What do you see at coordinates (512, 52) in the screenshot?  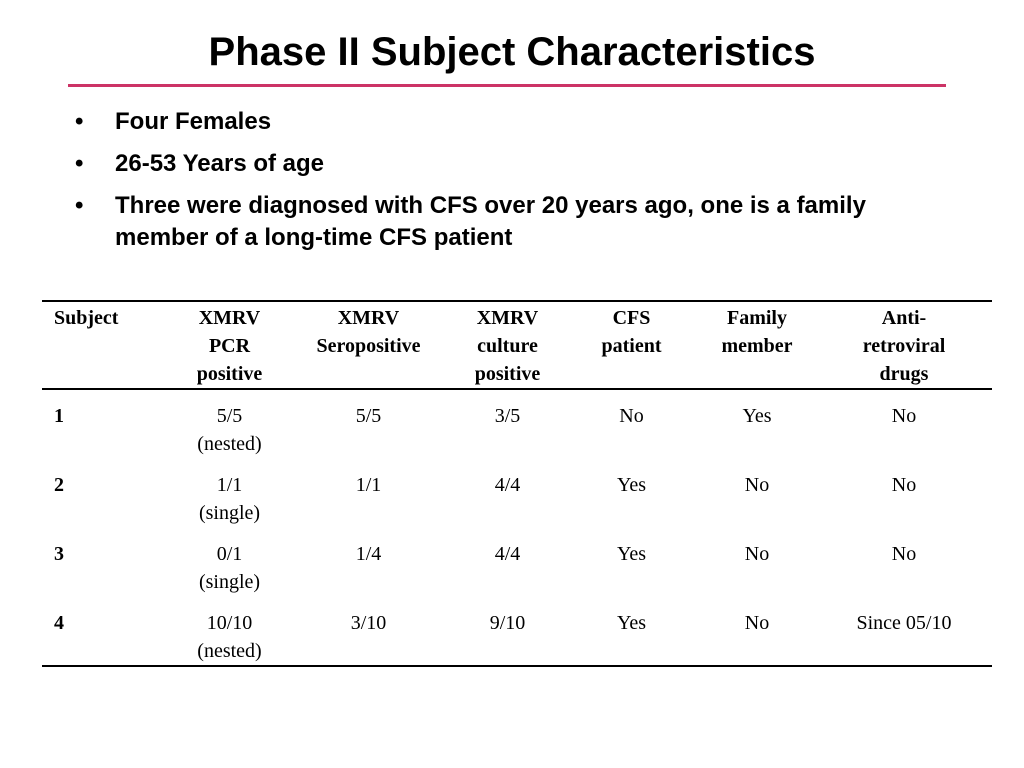 I see `slide-title: Phase II Subject Characteristics` at bounding box center [512, 52].